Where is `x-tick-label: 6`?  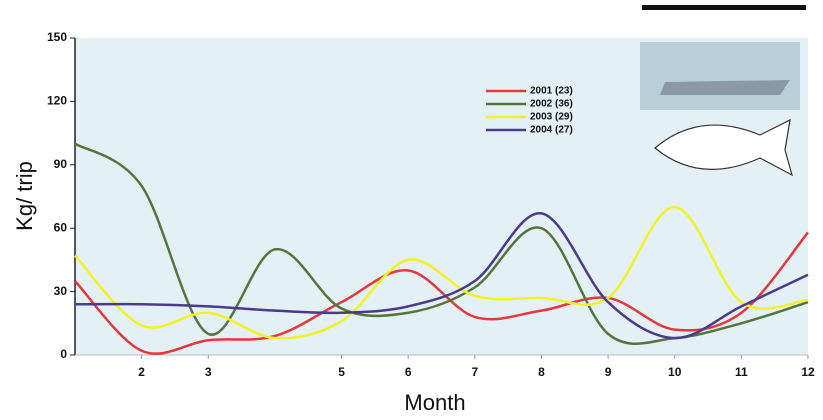
x-tick-label: 6 is located at coordinates (408, 372).